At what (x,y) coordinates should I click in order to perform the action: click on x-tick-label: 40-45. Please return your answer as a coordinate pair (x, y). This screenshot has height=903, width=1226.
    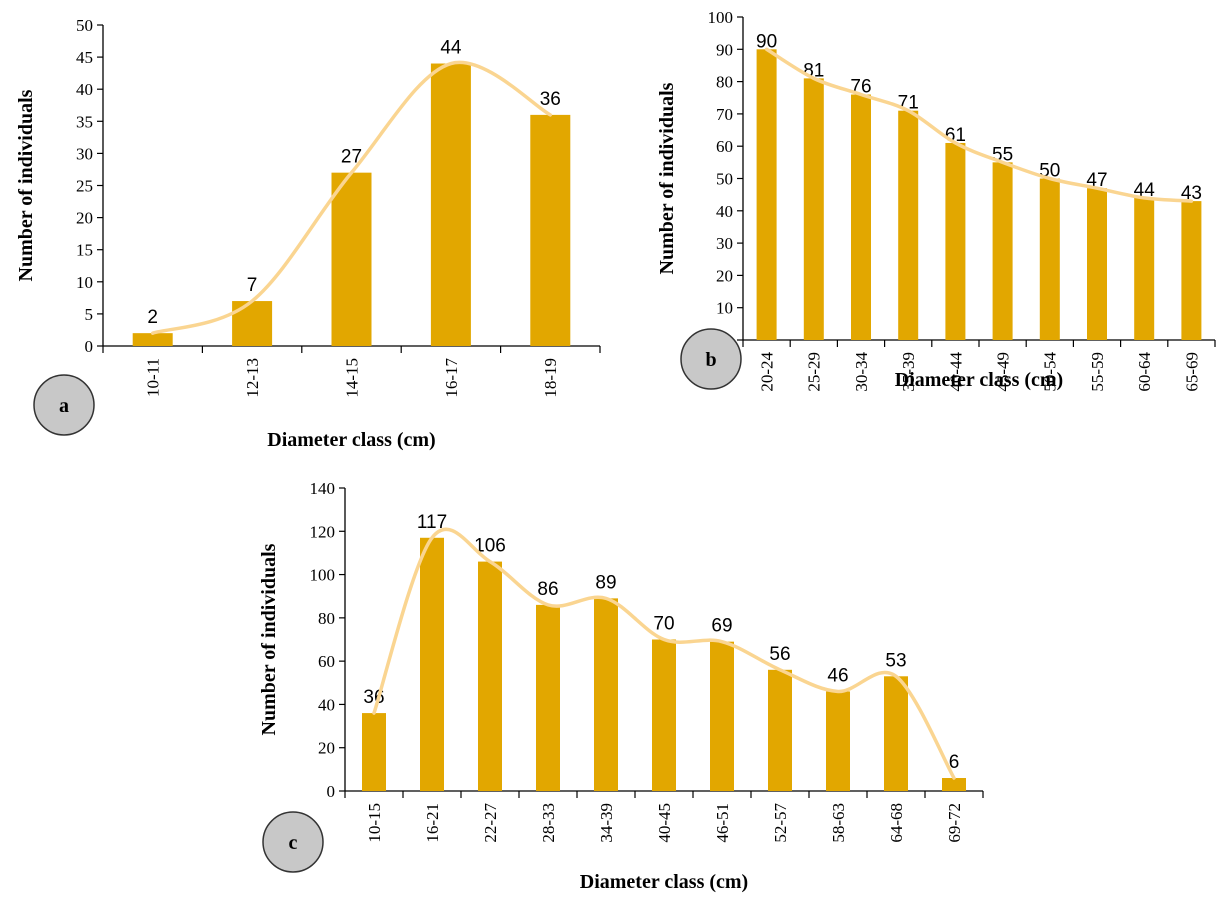
    Looking at the image, I should click on (664, 823).